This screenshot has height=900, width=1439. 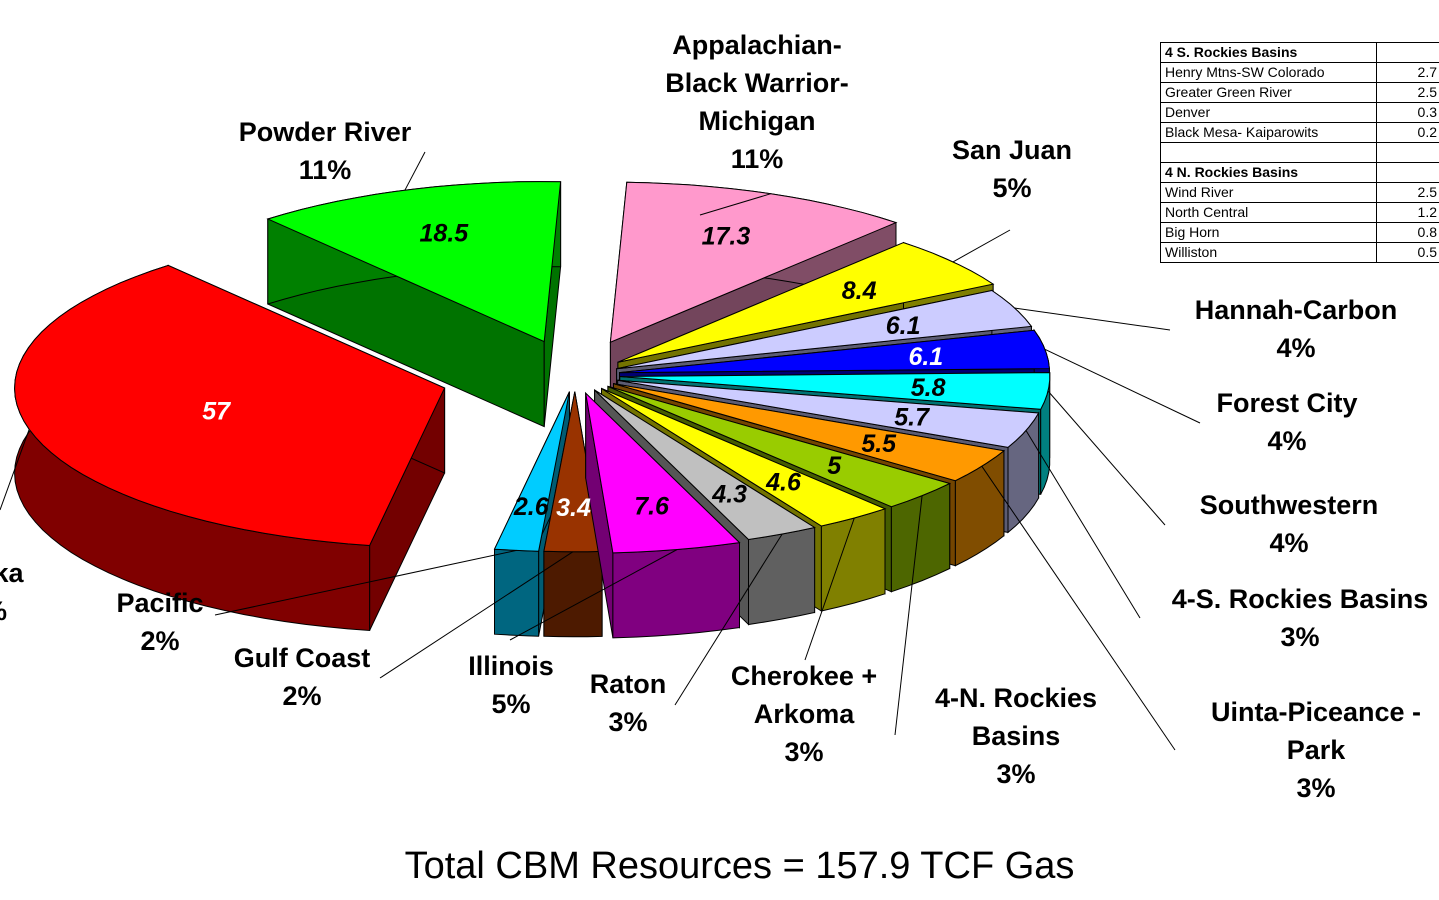 What do you see at coordinates (511, 704) in the screenshot?
I see `percent-label: 5%` at bounding box center [511, 704].